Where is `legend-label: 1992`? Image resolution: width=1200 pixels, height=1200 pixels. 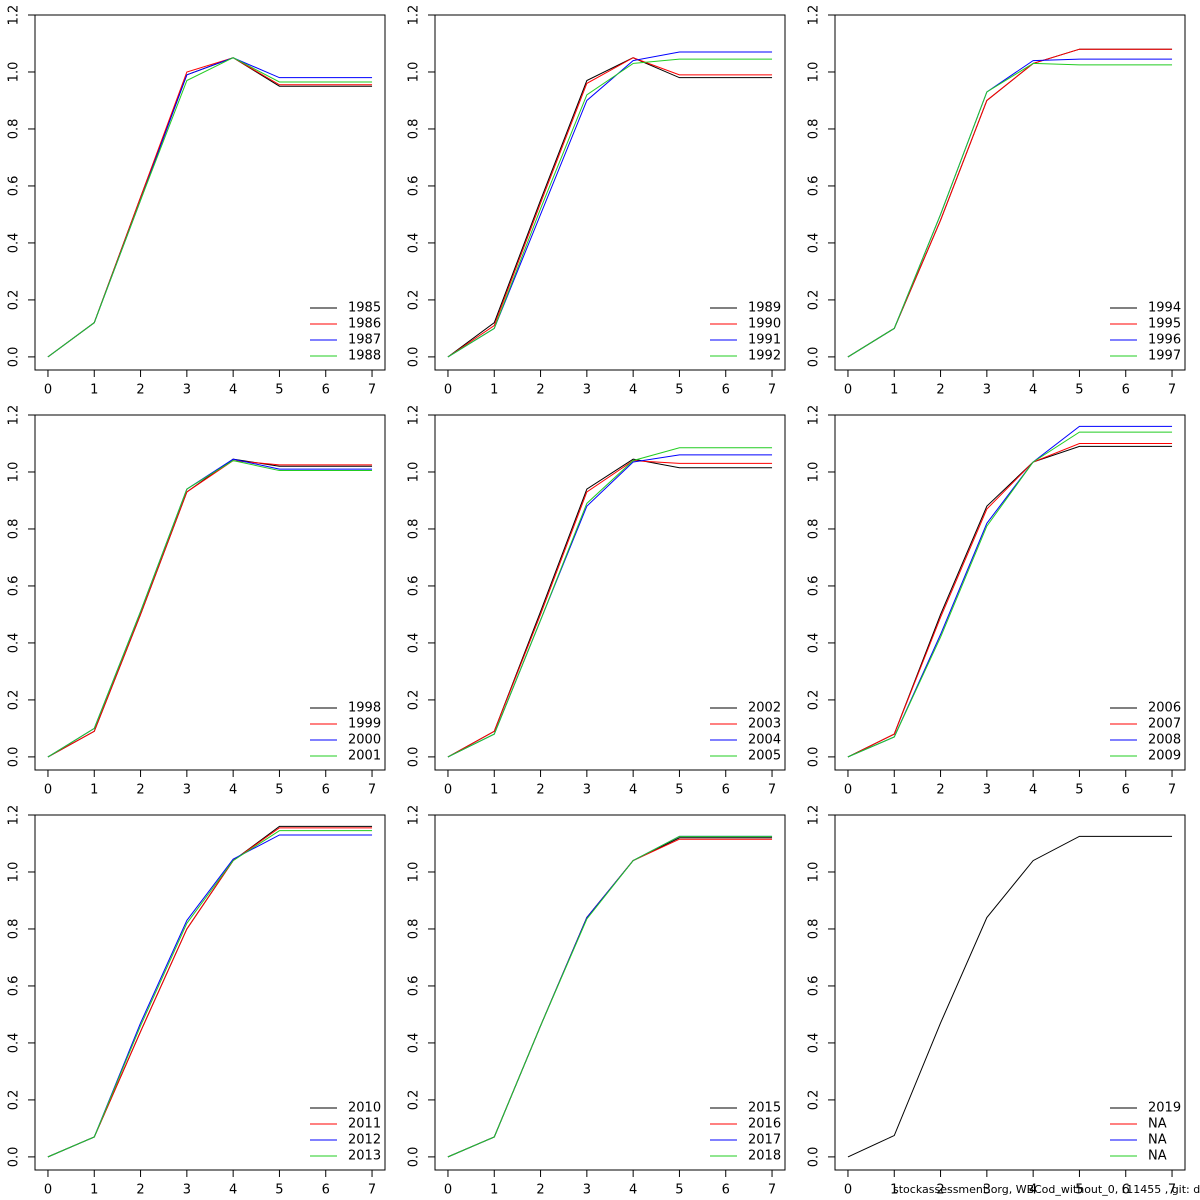 legend-label: 1992 is located at coordinates (764, 356).